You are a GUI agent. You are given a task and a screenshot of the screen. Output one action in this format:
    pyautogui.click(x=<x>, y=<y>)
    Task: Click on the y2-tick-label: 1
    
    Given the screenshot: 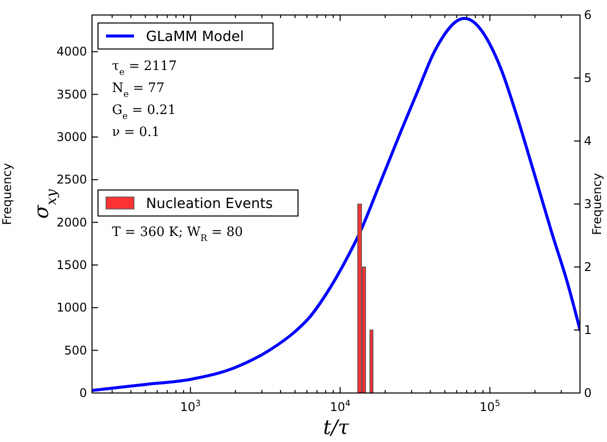 What is the action you would take?
    pyautogui.click(x=588, y=330)
    